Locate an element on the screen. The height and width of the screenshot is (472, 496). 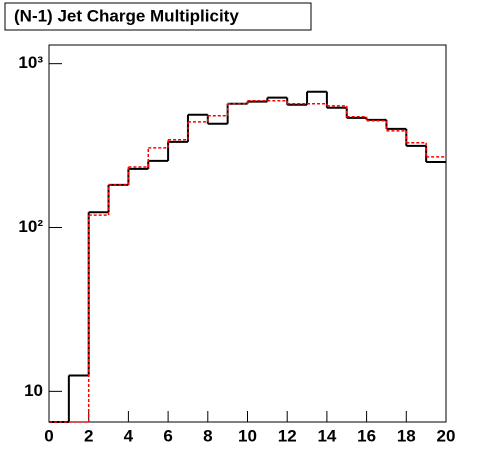
title-box is located at coordinates (158, 16).